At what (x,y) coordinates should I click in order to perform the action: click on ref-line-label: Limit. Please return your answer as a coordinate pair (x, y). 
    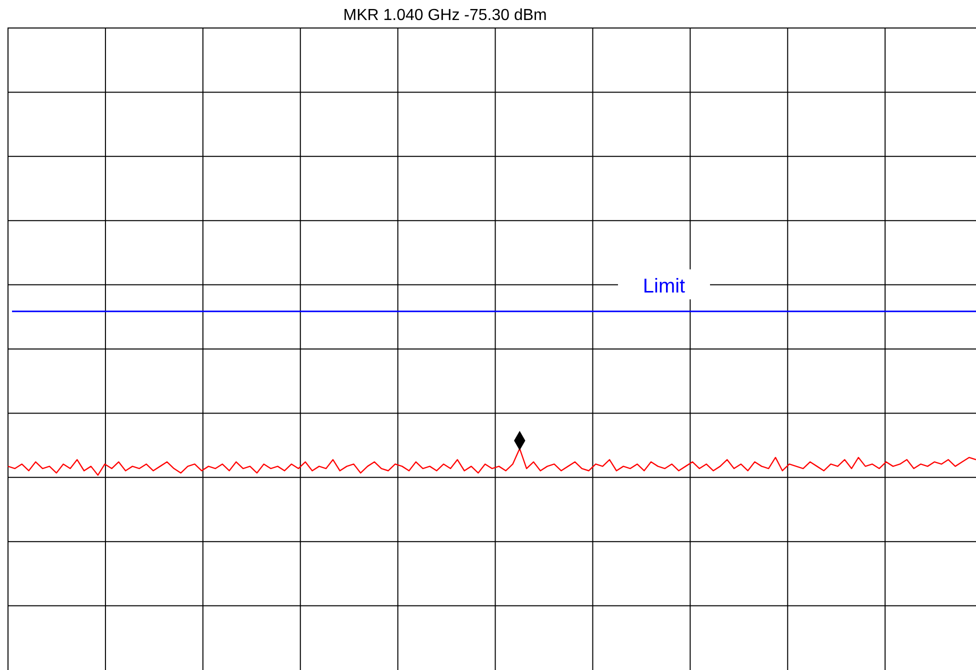
    Looking at the image, I should click on (664, 286).